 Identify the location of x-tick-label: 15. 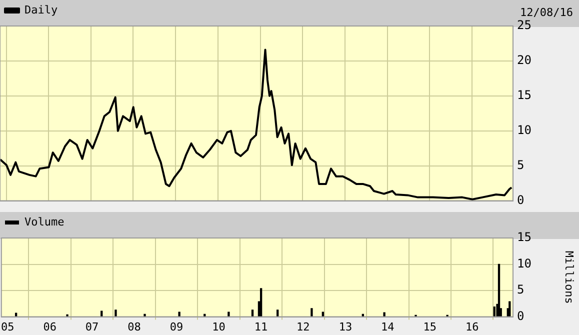
(429, 327).